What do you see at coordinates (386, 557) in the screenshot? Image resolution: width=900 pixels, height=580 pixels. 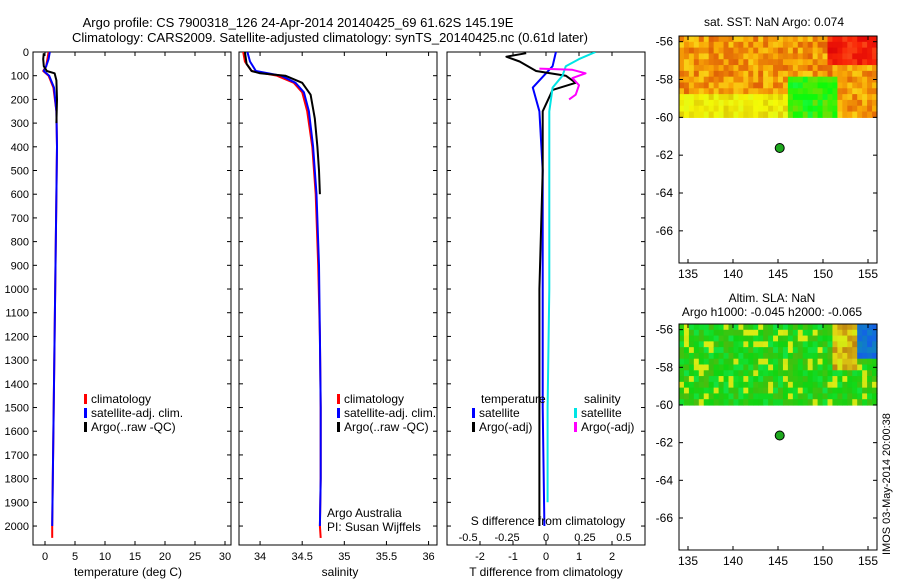 I see `x-tick-label: 35.5` at bounding box center [386, 557].